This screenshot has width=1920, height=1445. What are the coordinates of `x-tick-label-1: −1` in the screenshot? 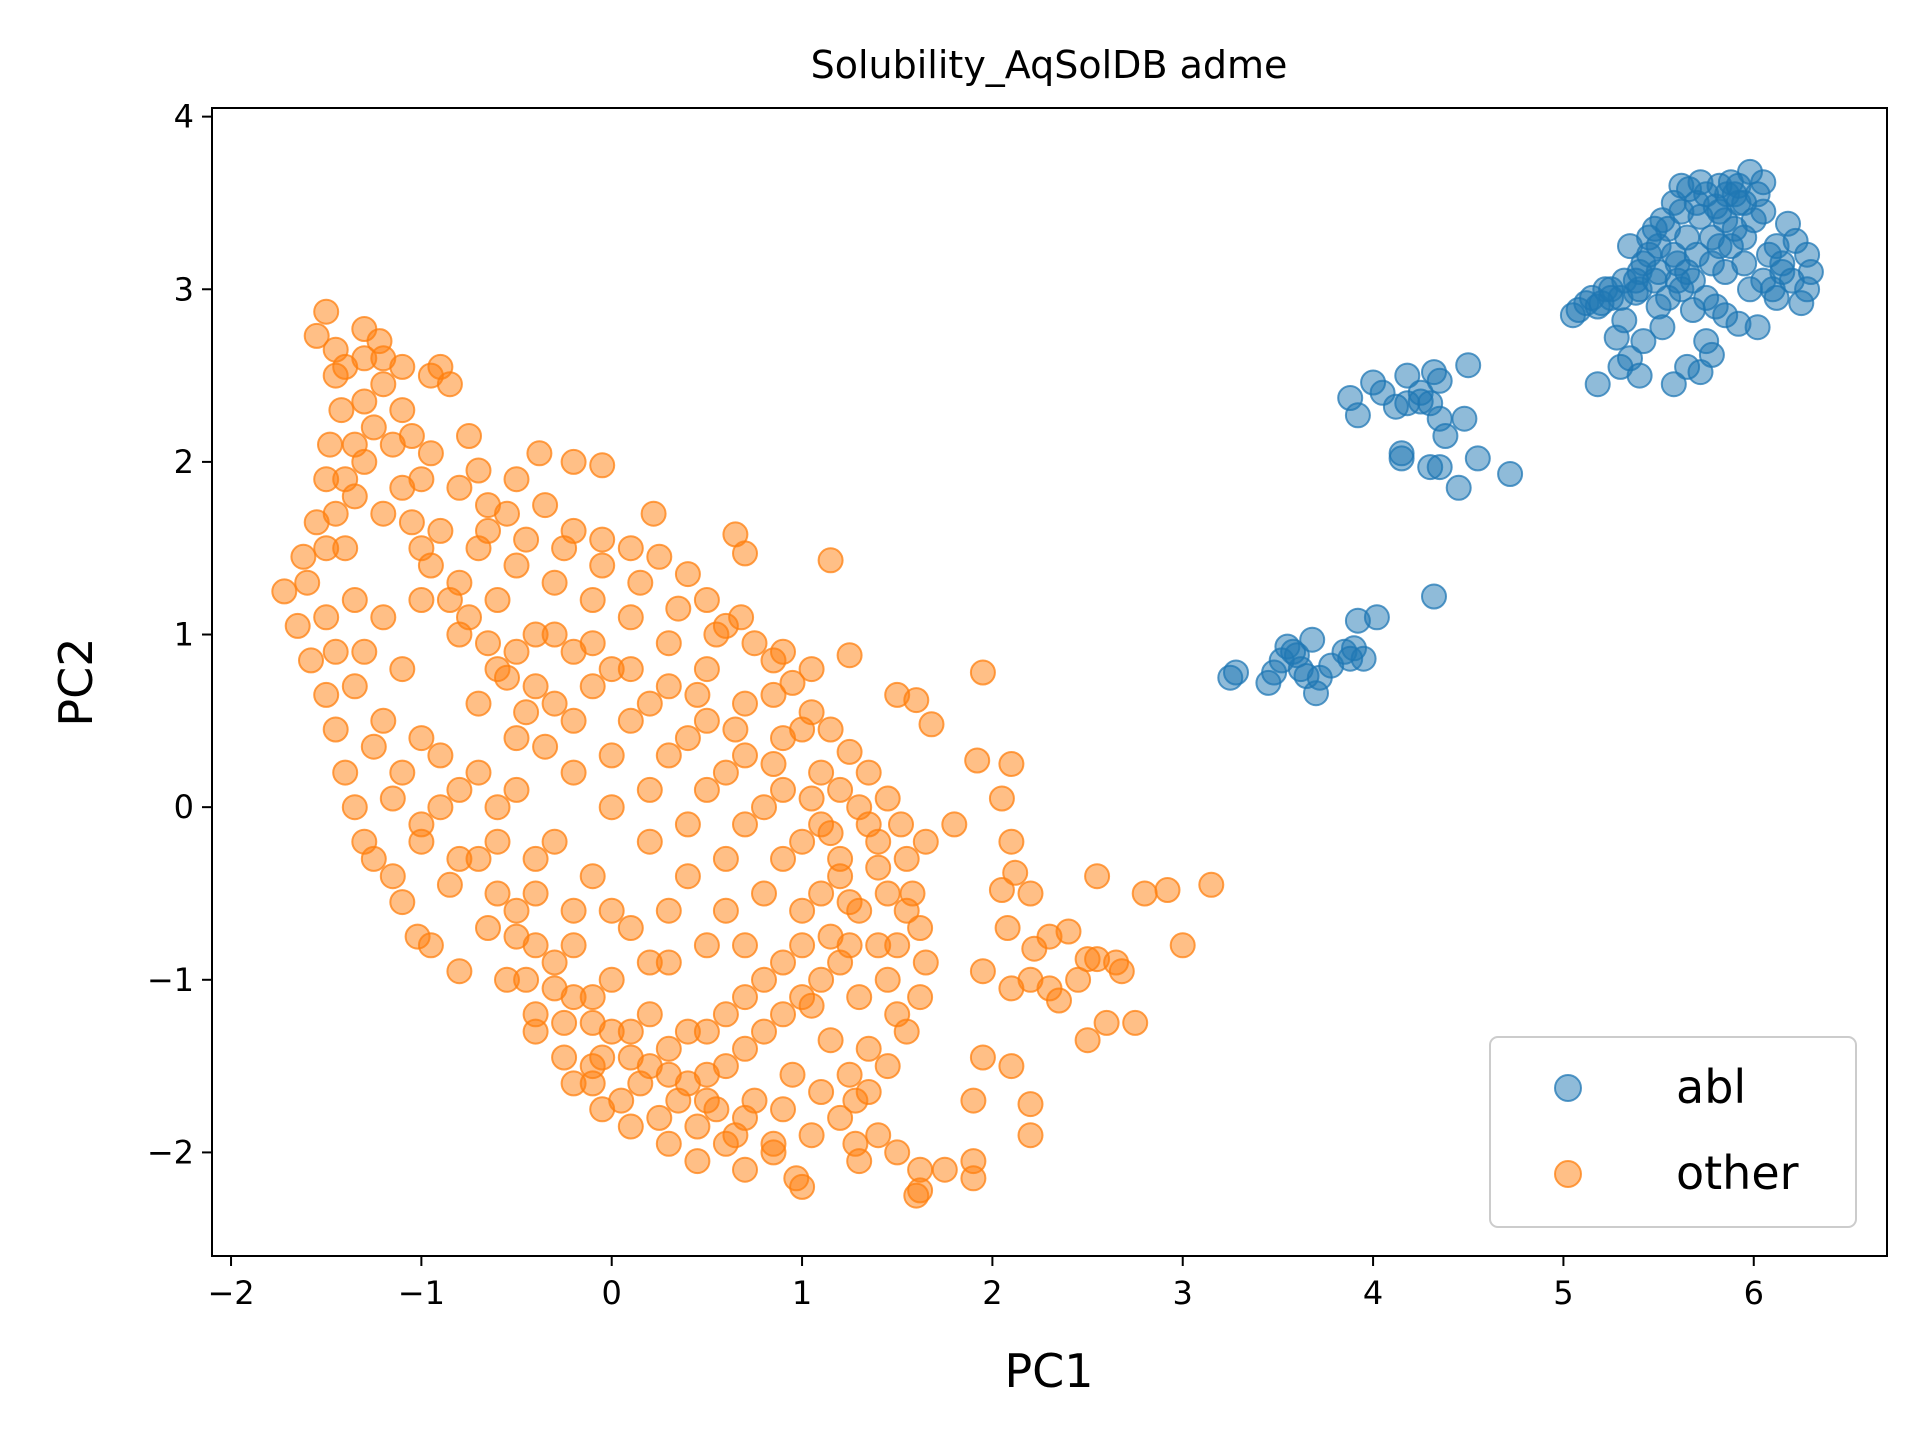 It's located at (421, 1293).